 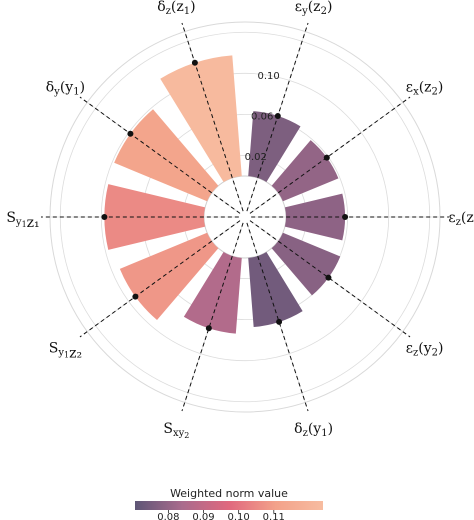 What do you see at coordinates (176, 8) in the screenshot?
I see `category-label: δz(z1)` at bounding box center [176, 8].